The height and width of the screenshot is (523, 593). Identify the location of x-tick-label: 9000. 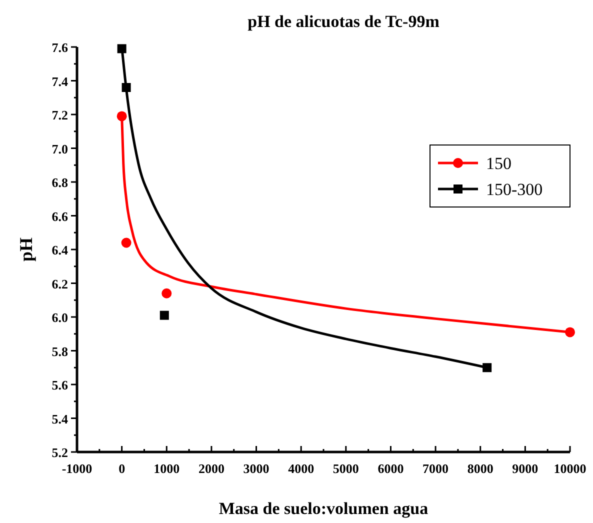
(525, 468).